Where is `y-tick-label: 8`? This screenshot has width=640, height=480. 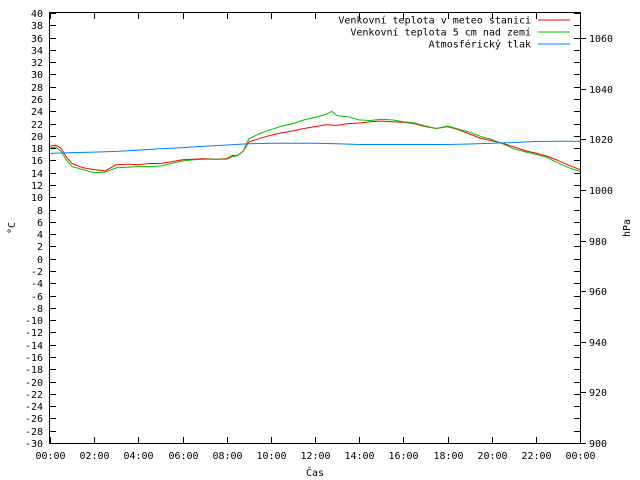
y-tick-label: 8 is located at coordinates (40, 211).